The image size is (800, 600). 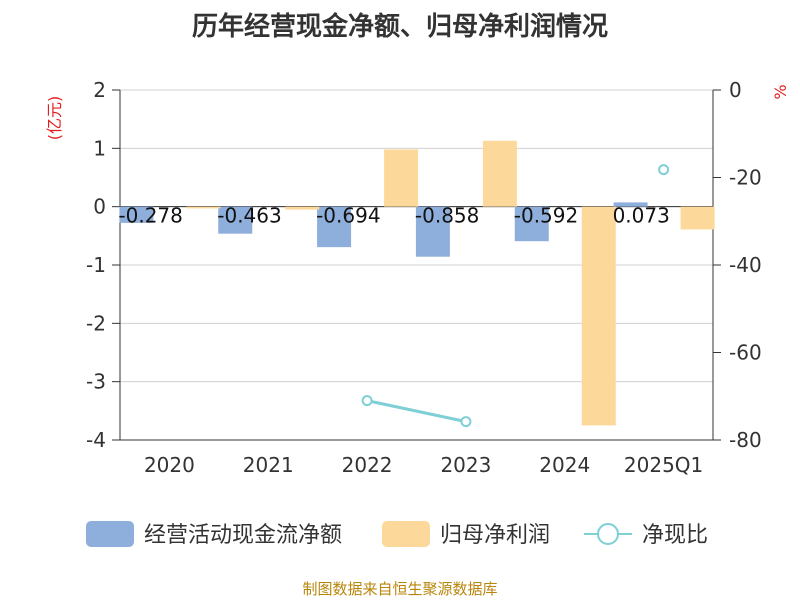 I want to click on bar-data-label: 0.073, so click(x=641, y=216).